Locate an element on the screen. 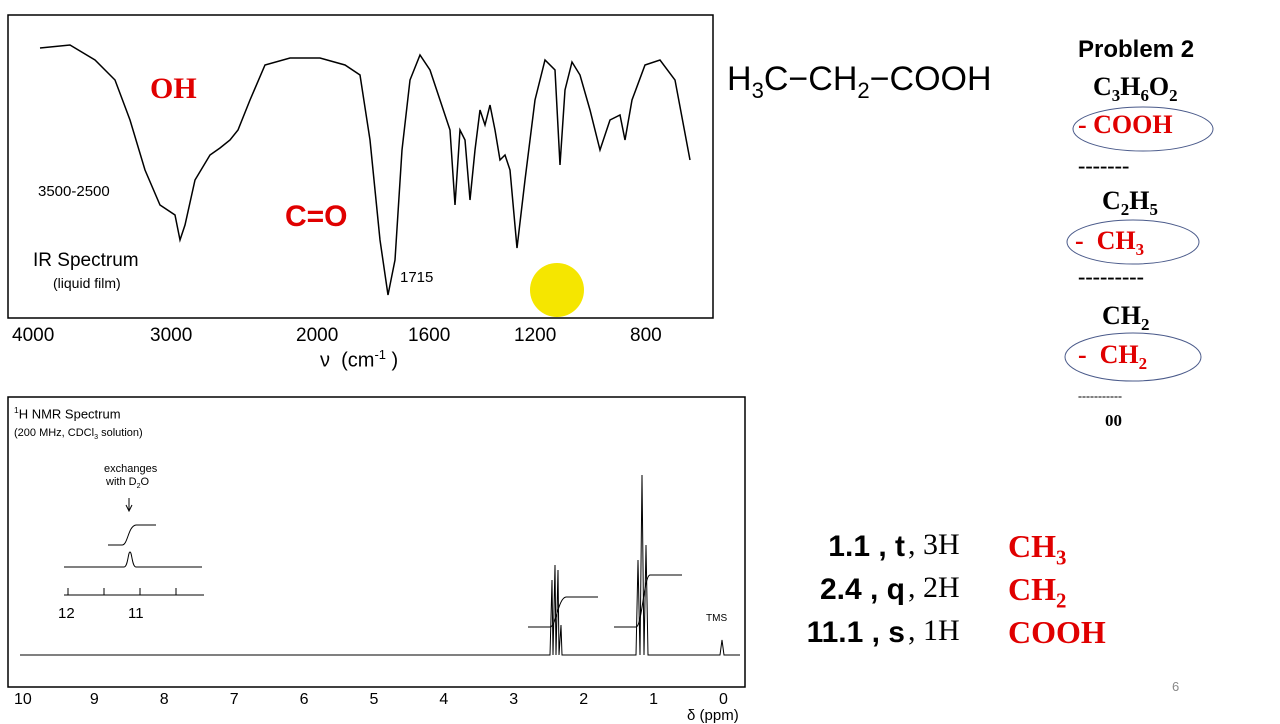 Image resolution: width=1280 pixels, height=724 pixels. ir-tick-label: 3000 is located at coordinates (171, 335).